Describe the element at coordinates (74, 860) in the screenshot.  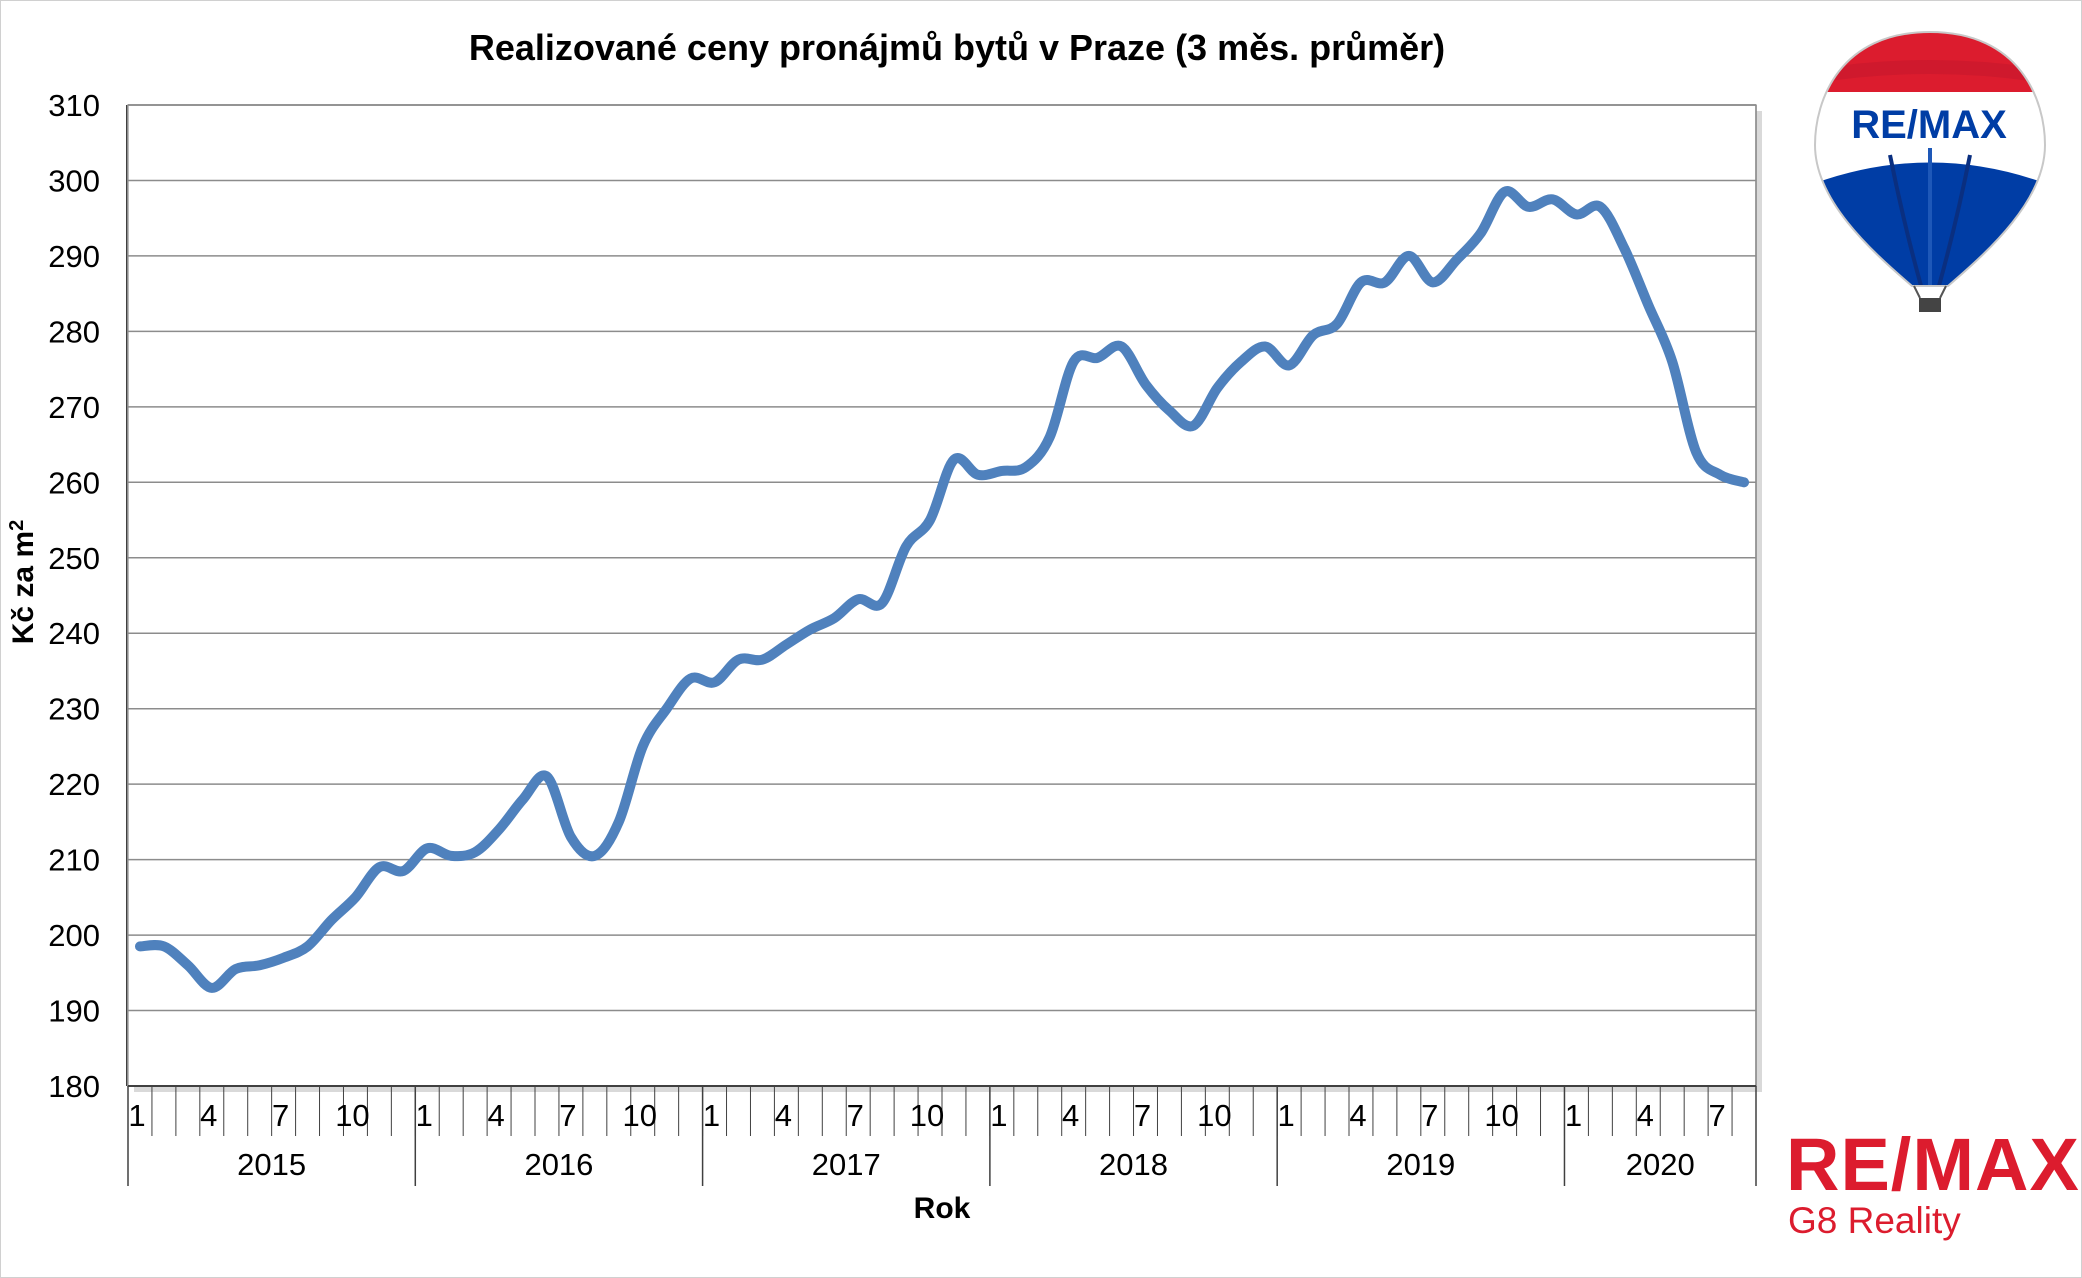
I see `y-tick-label: 210` at that location.